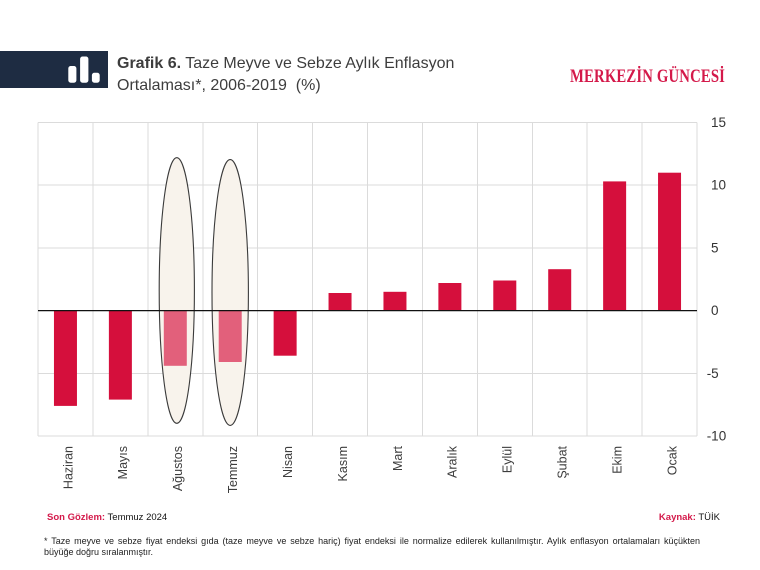  What do you see at coordinates (123, 462) in the screenshot?
I see `svg-text: Mayıs` at bounding box center [123, 462].